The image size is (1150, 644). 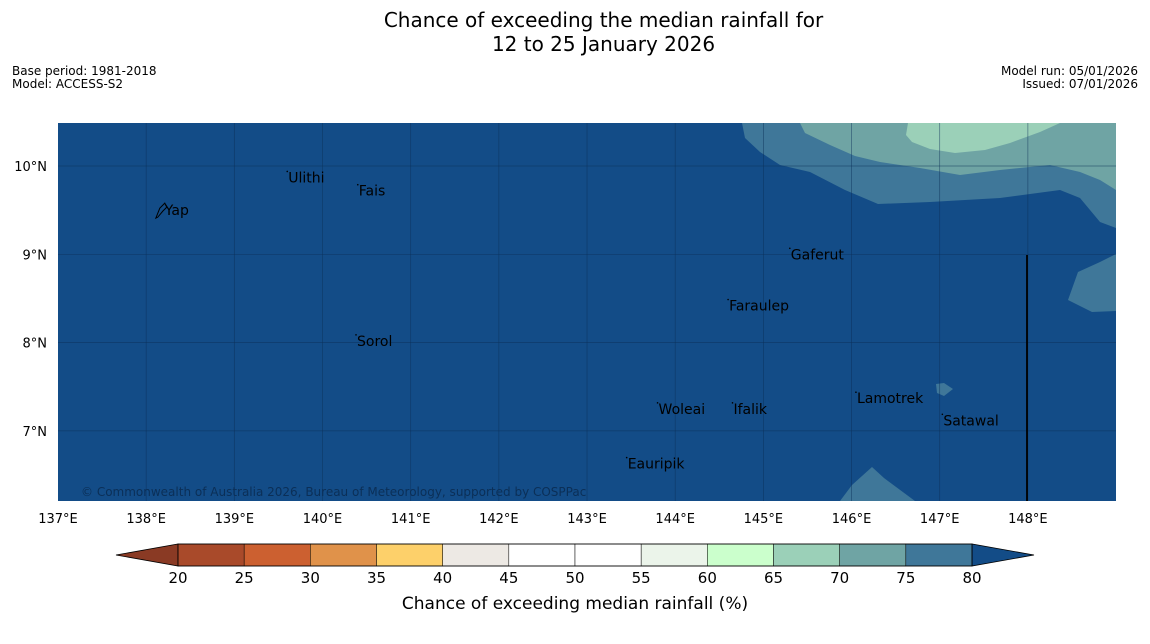 What do you see at coordinates (310, 578) in the screenshot?
I see `colorbar-tick-label: 30` at bounding box center [310, 578].